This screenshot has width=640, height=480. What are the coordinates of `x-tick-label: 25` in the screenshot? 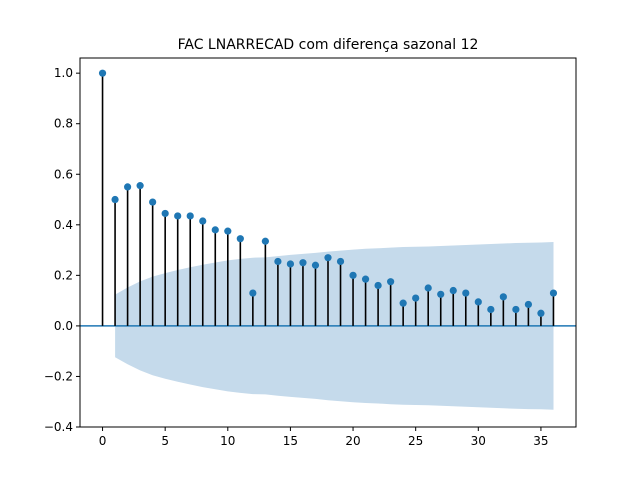 It's located at (415, 441).